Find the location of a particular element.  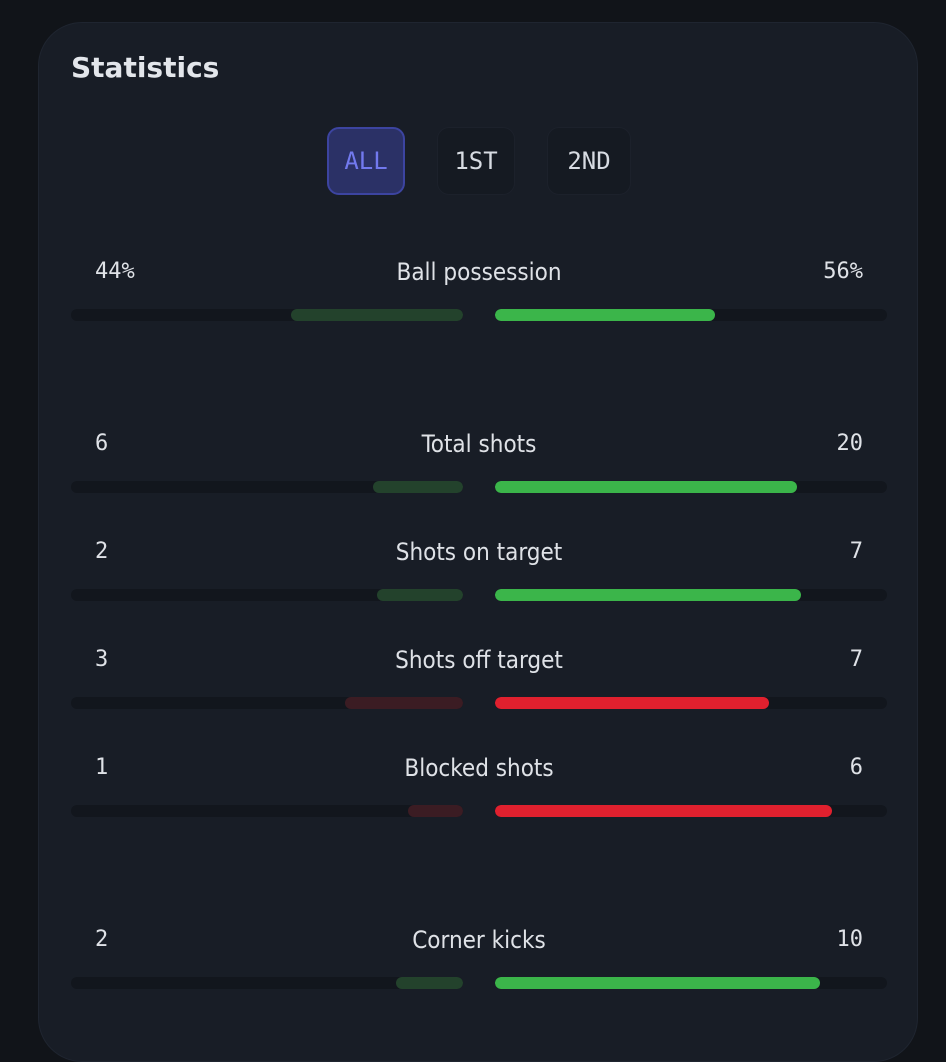

home-value: 6 is located at coordinates (102, 443).